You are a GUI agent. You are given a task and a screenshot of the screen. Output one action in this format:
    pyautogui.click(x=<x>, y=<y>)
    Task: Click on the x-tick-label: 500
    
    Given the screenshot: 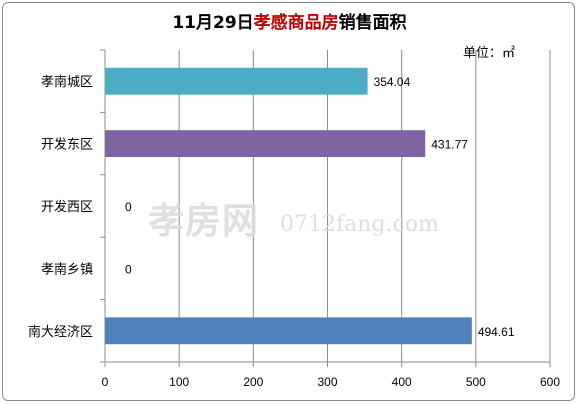 What is the action you would take?
    pyautogui.click(x=476, y=382)
    